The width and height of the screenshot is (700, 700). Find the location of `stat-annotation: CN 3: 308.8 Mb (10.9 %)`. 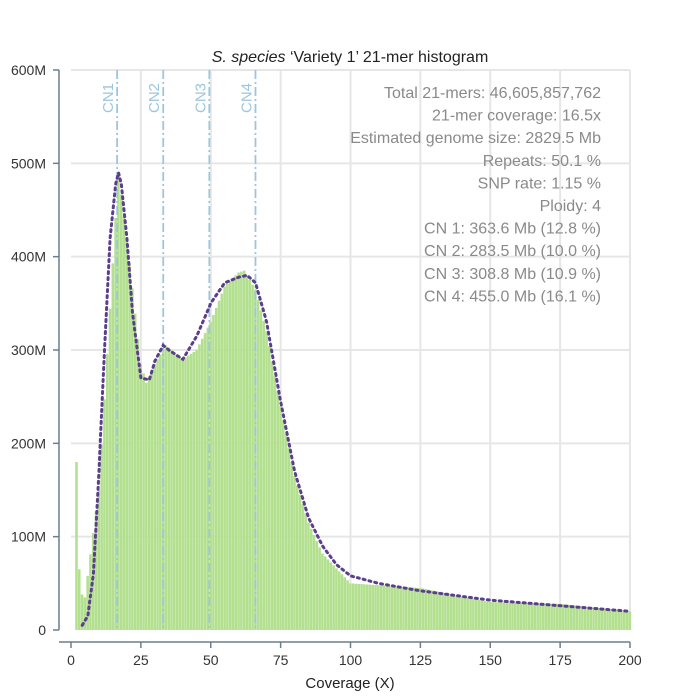

stat-annotation: CN 3: 308.8 Mb (10.9 %) is located at coordinates (512, 274).